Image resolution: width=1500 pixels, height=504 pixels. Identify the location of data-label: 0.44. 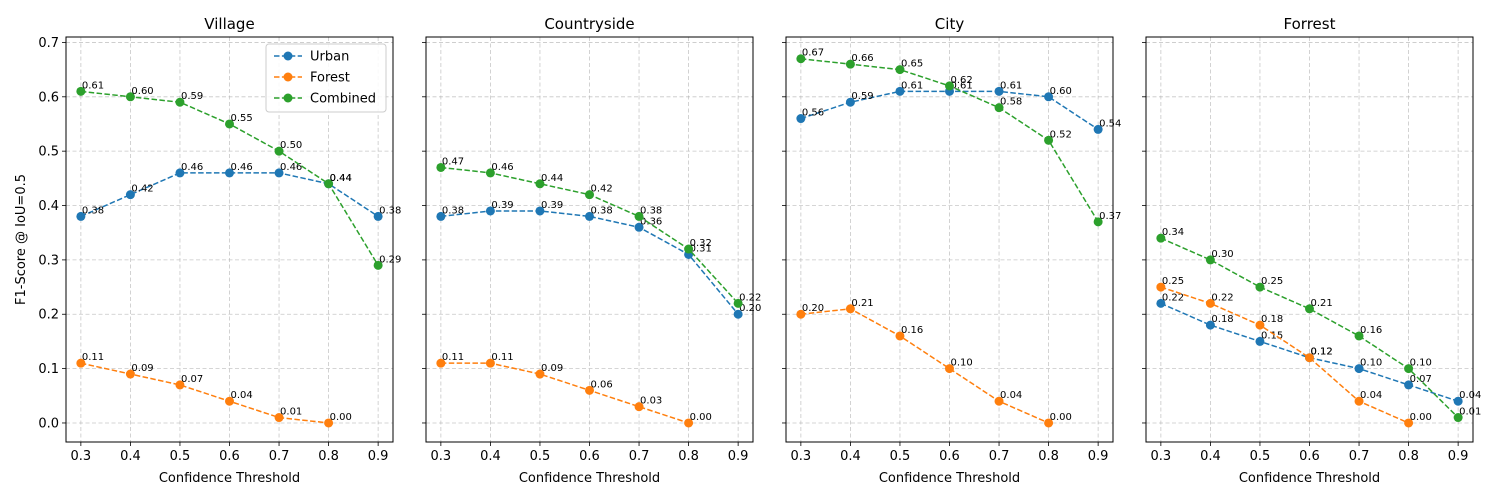
(341, 178).